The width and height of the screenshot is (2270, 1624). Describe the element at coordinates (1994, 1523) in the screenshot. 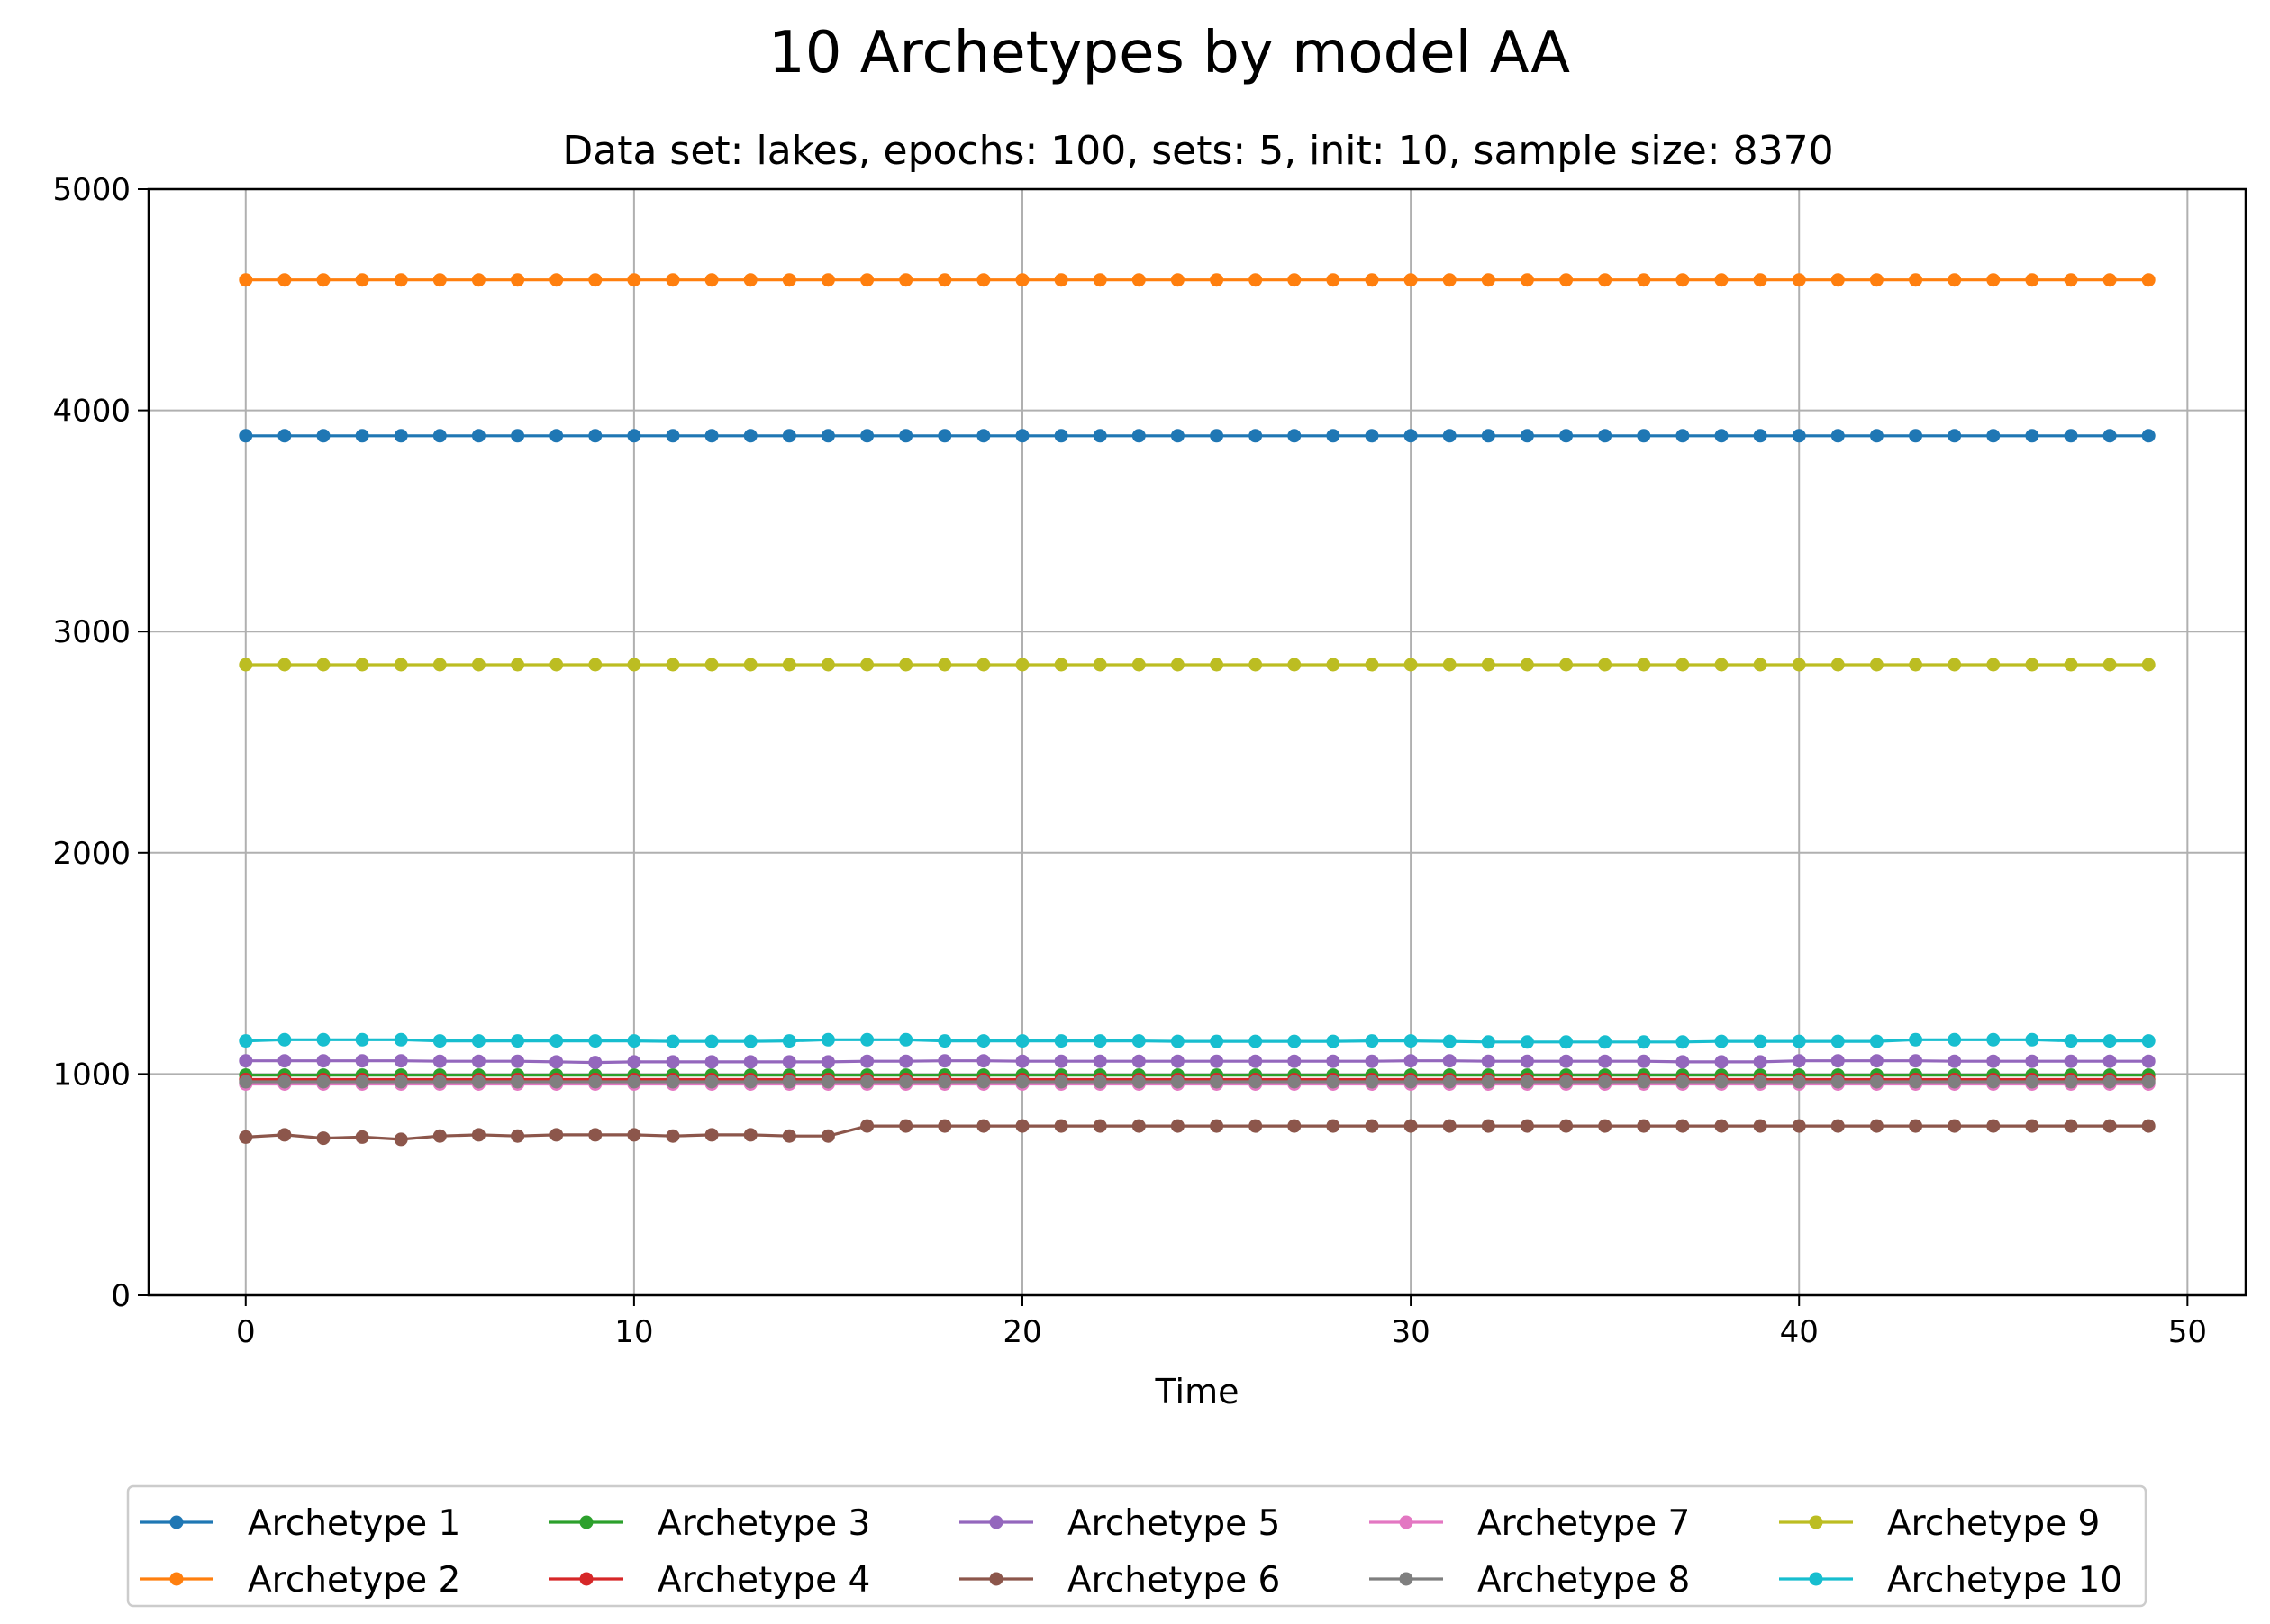

I see `legend-label: Archetype 9` at that location.